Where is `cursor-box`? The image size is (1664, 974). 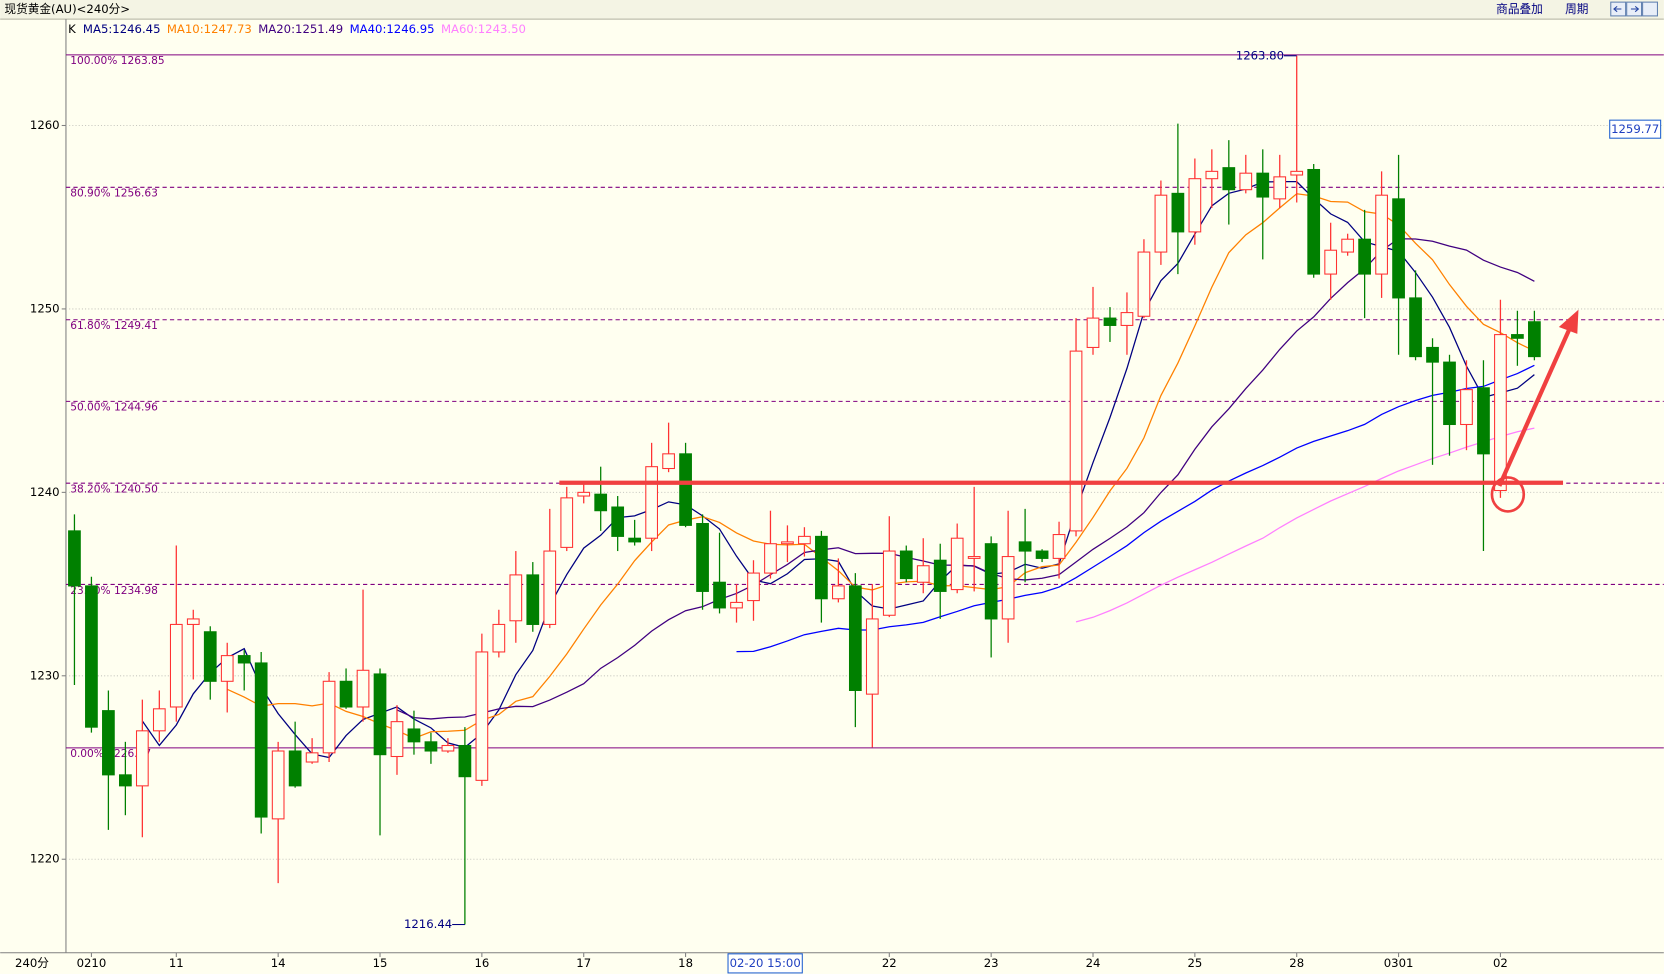
cursor-box is located at coordinates (765, 963).